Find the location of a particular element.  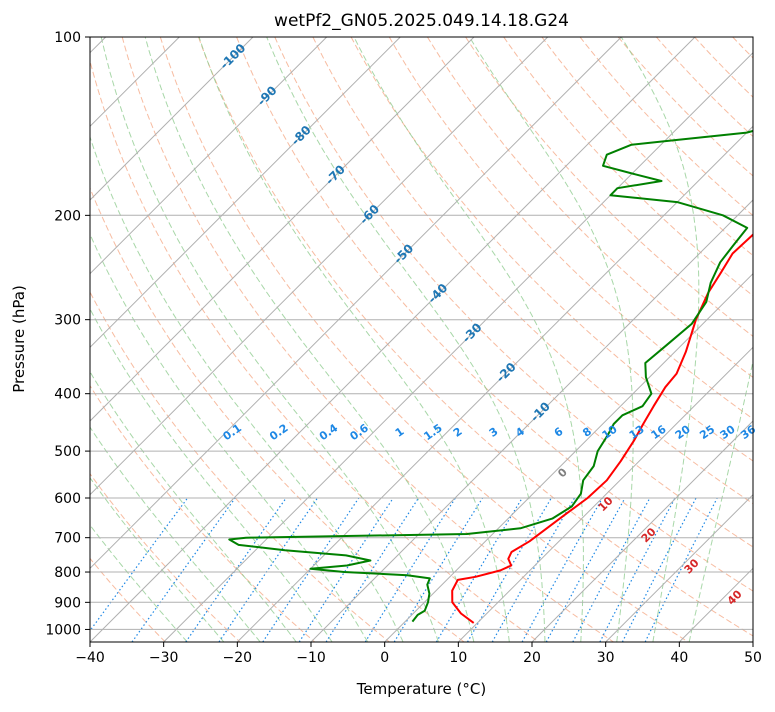

mixing-ratio-label: 0.1 is located at coordinates (232, 432).